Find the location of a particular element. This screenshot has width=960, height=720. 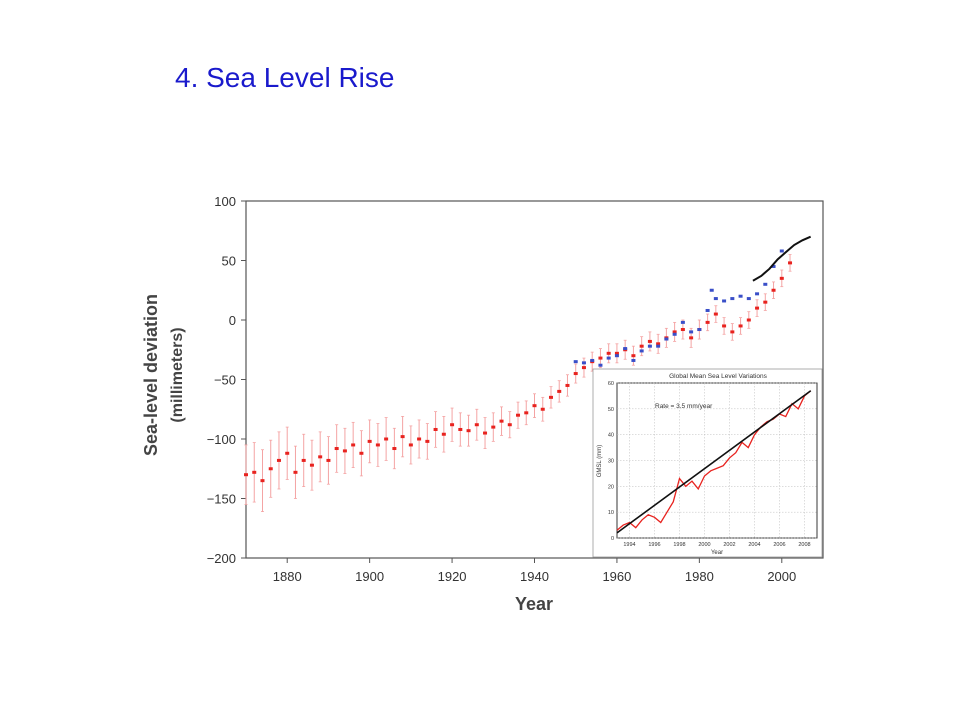

inset-y-tick-label: 40 is located at coordinates (611, 436).